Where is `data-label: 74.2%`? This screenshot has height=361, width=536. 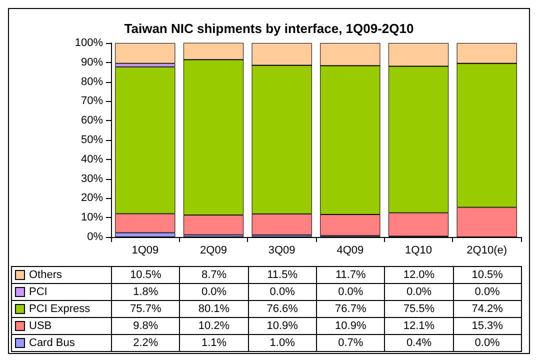
data-label: 74.2% is located at coordinates (487, 309).